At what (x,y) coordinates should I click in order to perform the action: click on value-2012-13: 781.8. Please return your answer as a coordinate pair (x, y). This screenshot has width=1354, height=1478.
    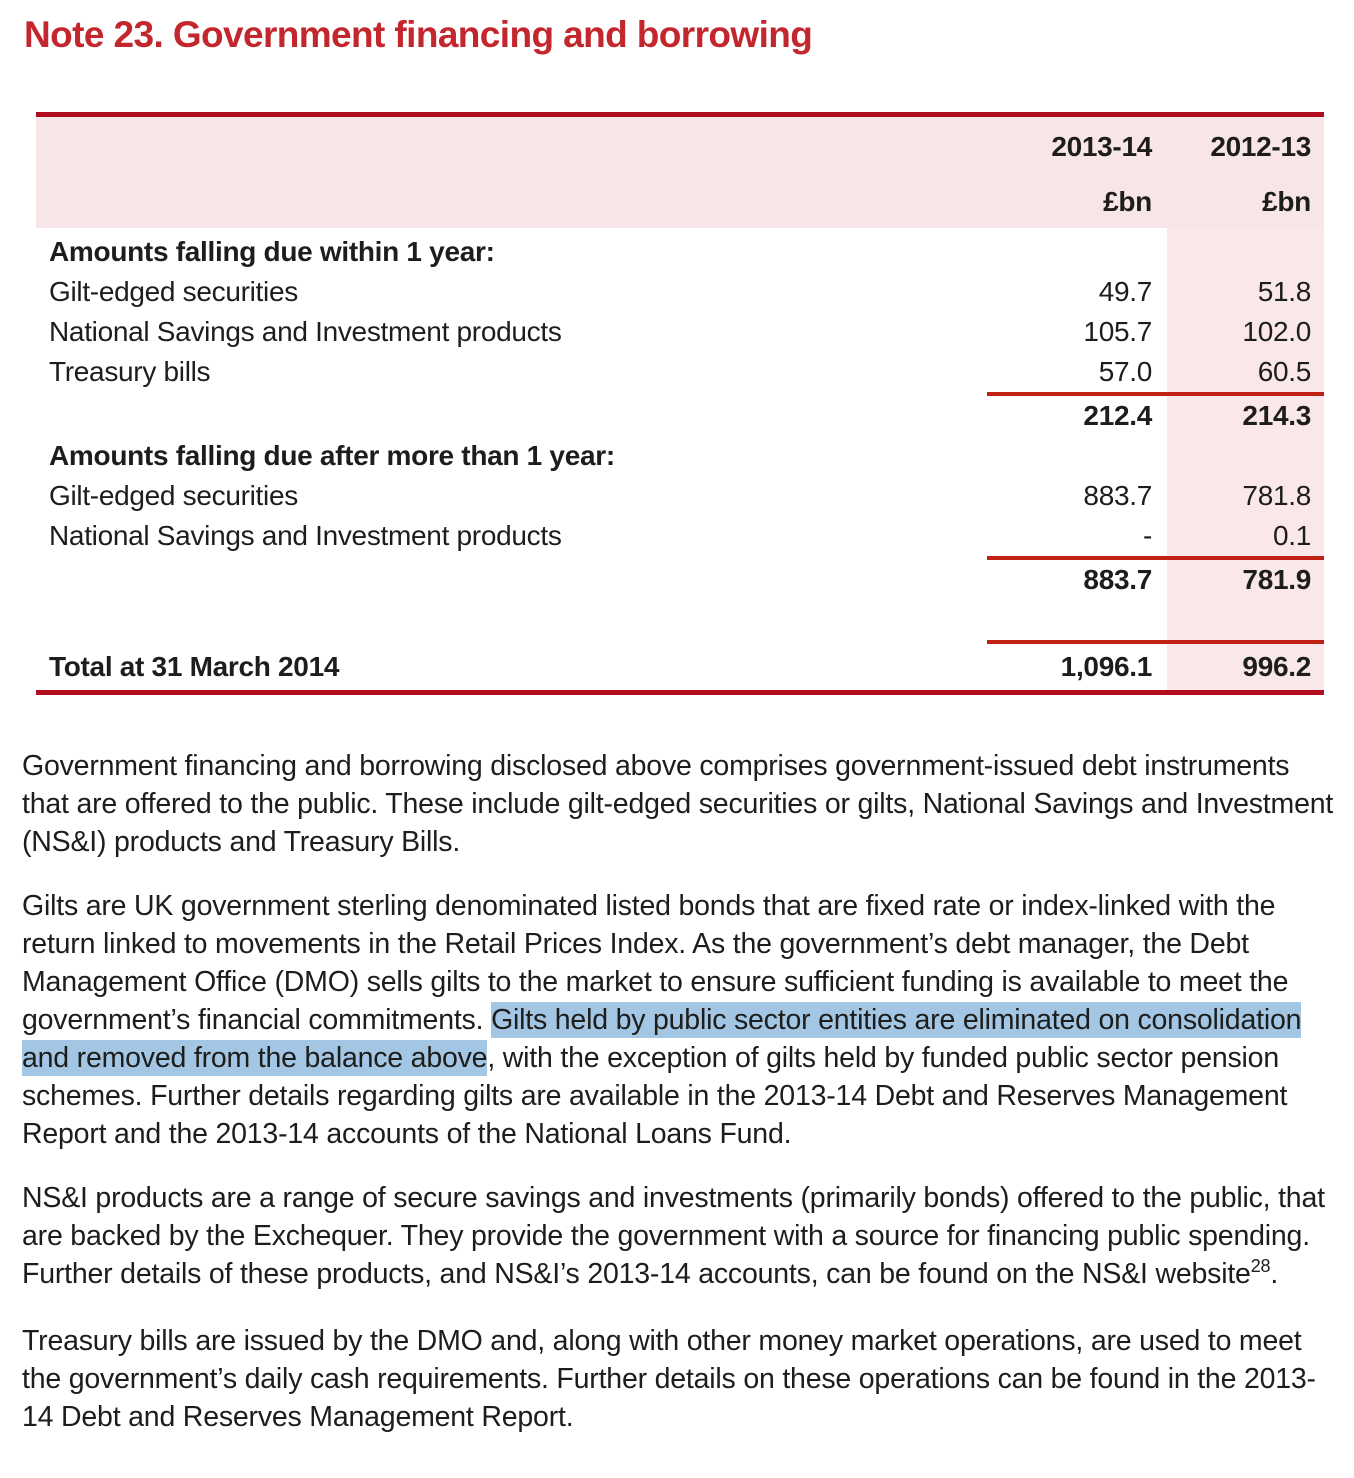
    Looking at the image, I should click on (1276, 495).